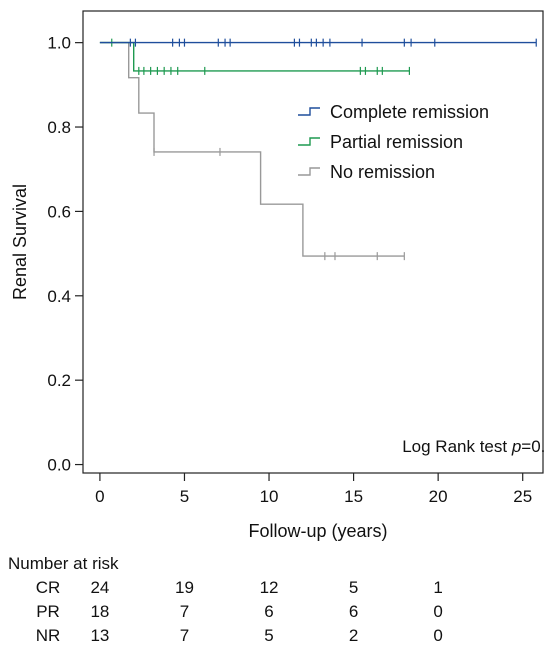  Describe the element at coordinates (457, 446) in the screenshot. I see `annotation-prefix: Log Rank test` at that location.